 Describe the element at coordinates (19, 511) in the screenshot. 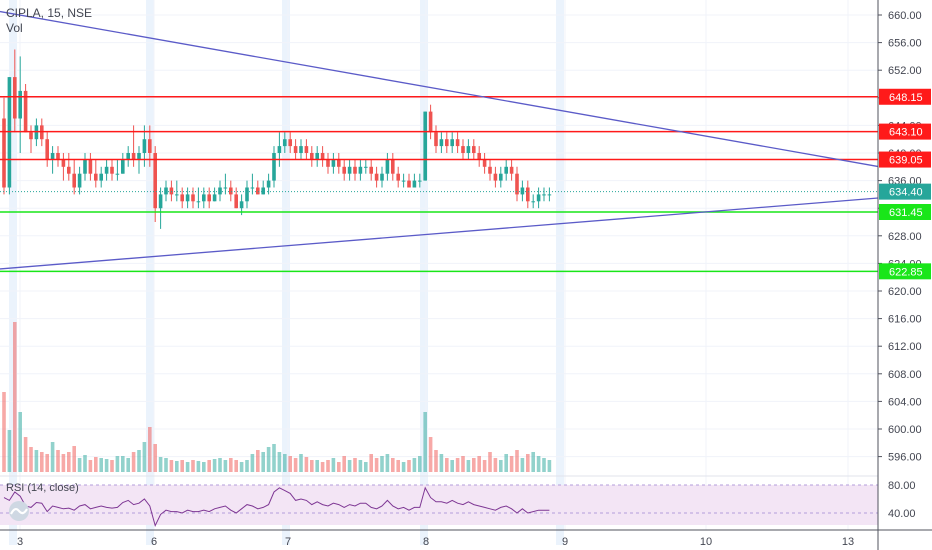

I see `tradingview-logo-icon` at that location.